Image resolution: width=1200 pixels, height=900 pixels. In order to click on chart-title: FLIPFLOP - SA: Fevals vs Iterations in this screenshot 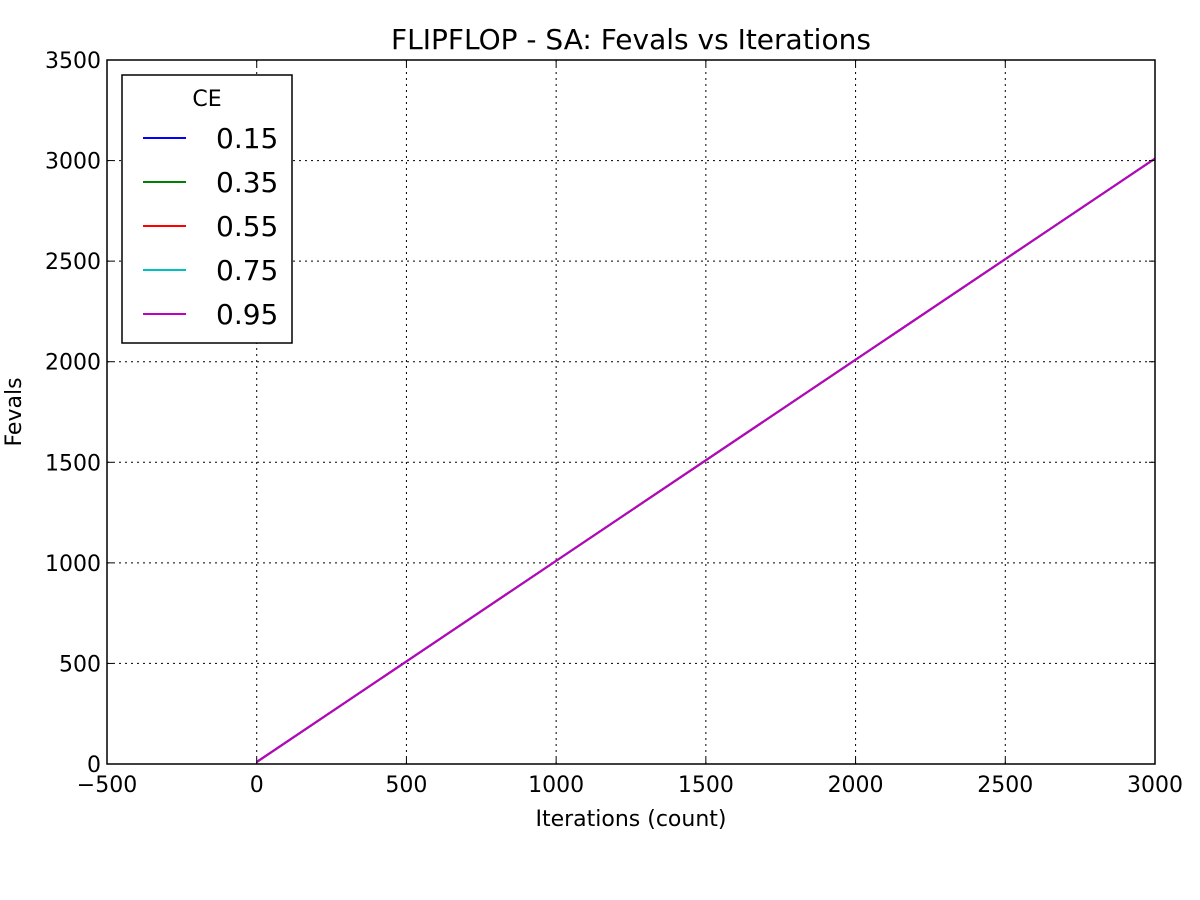, I will do `click(631, 39)`.